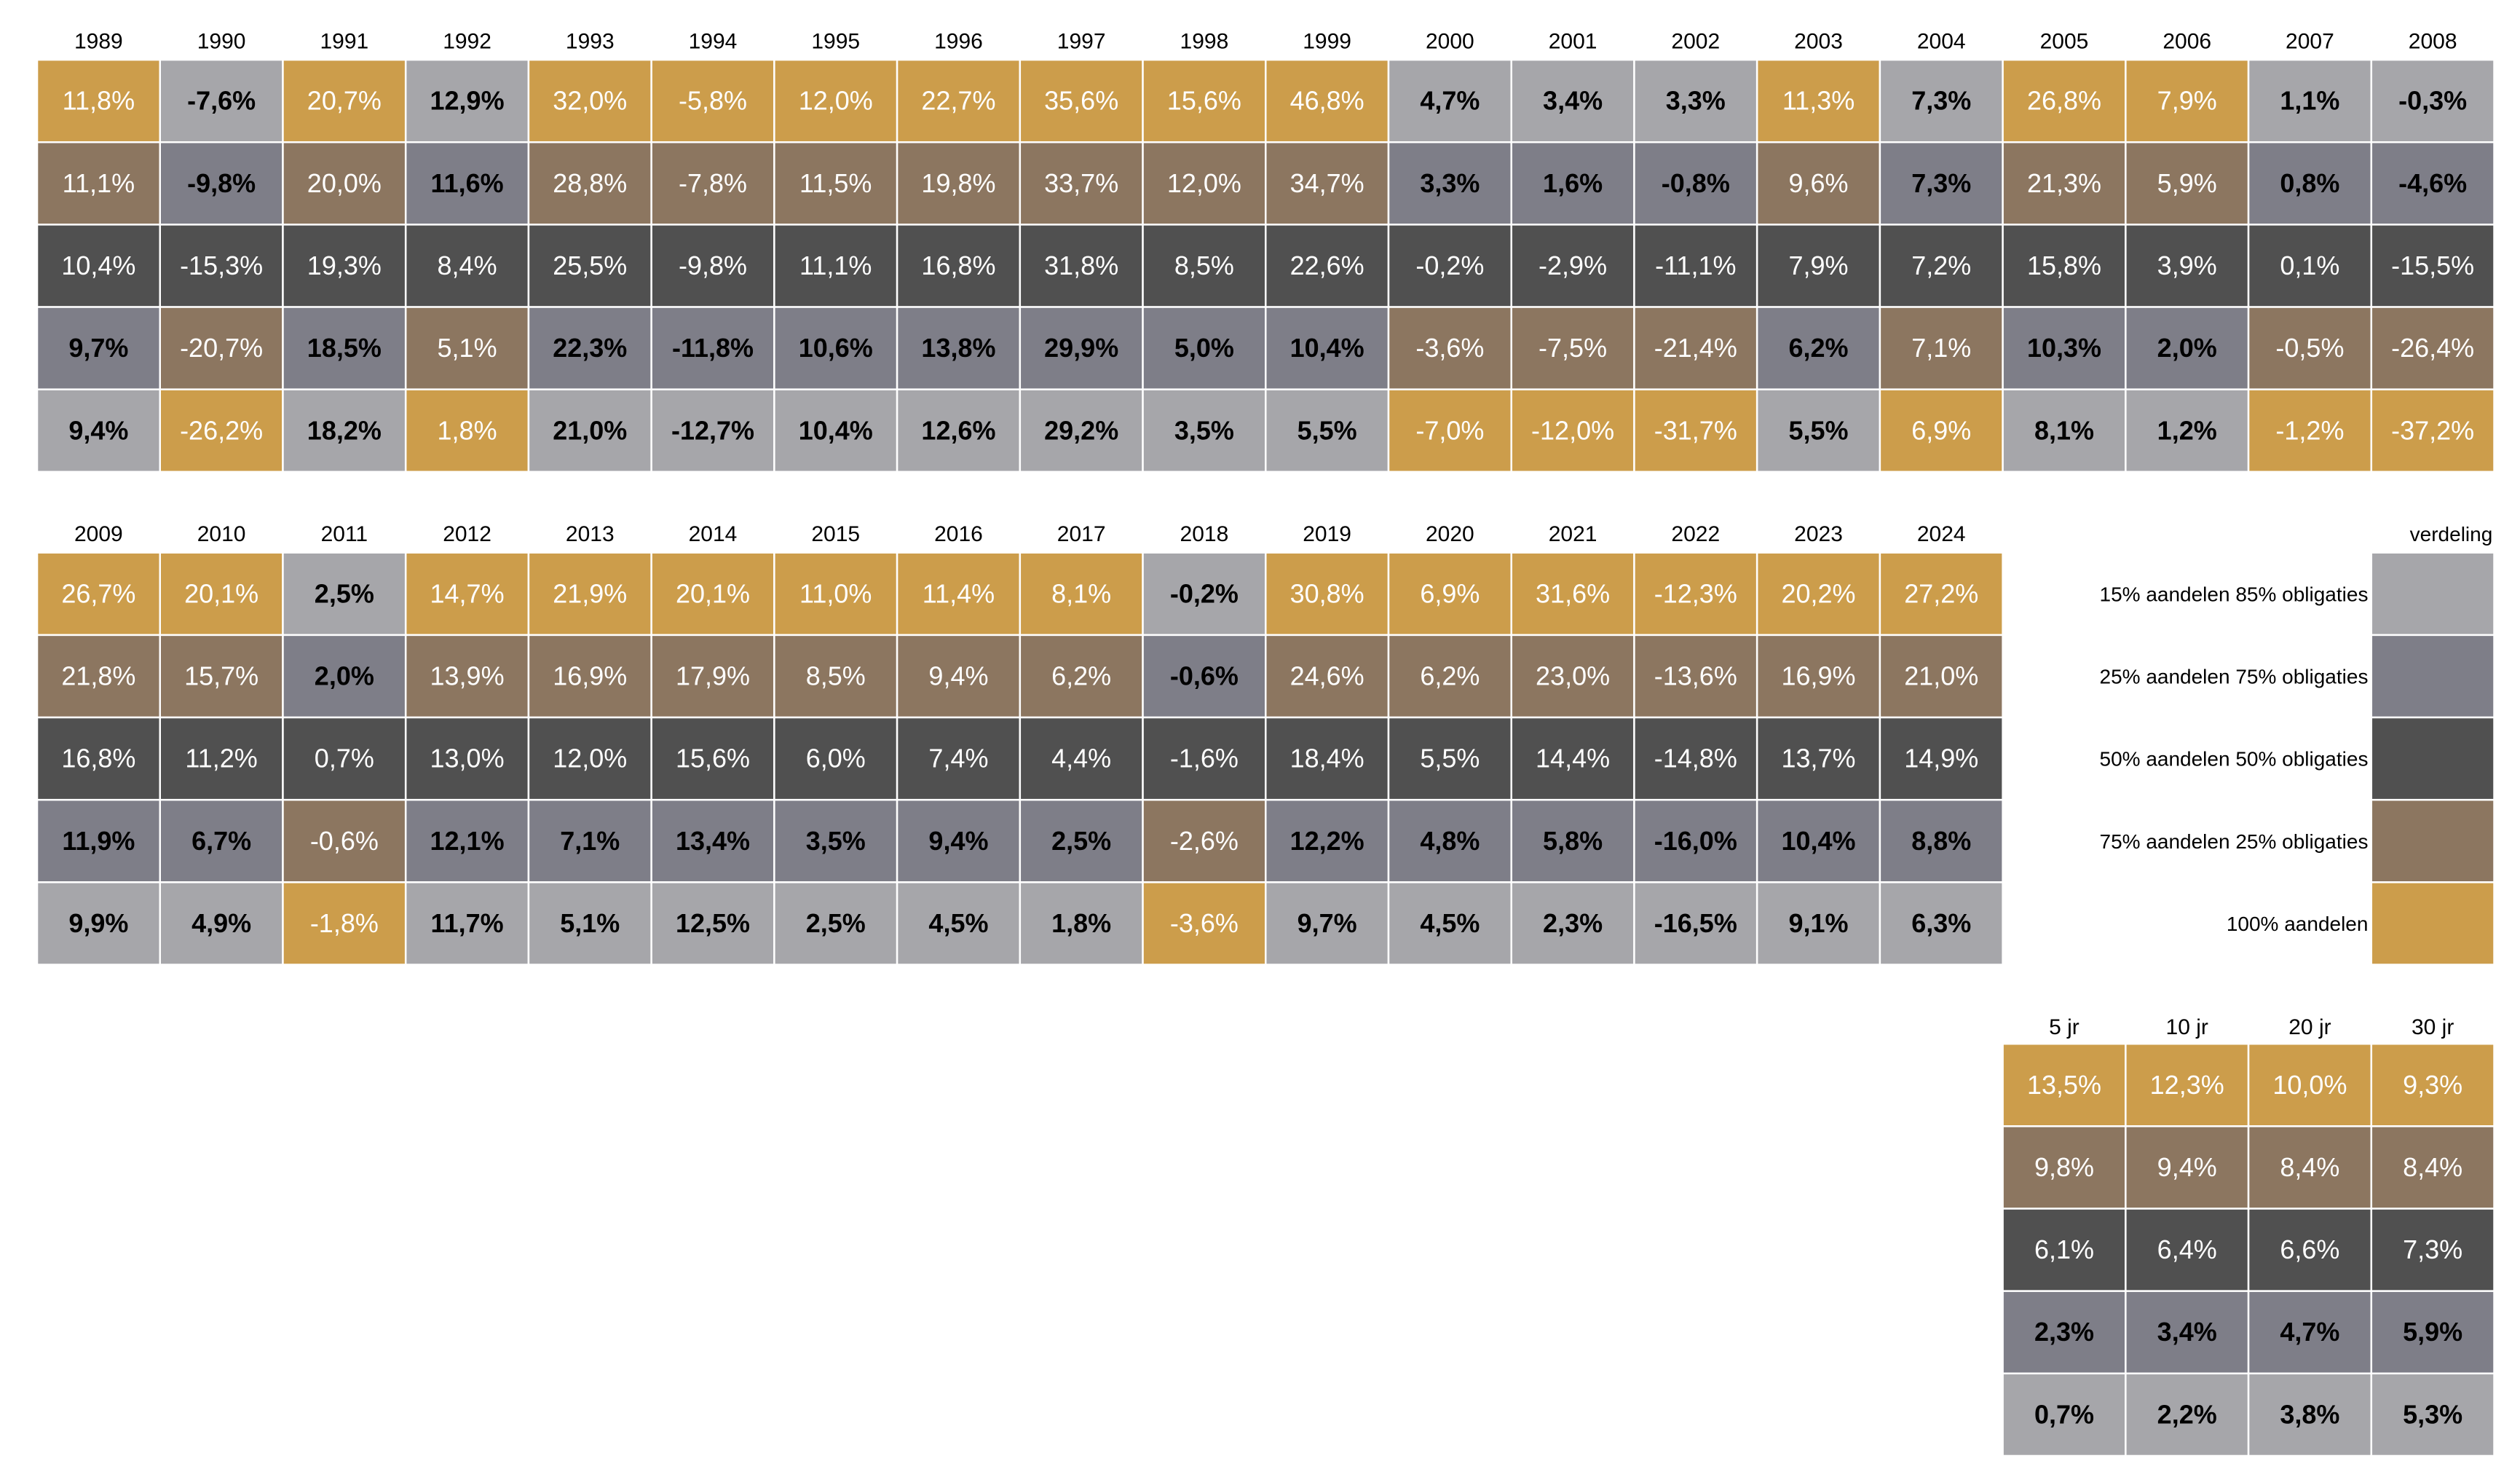  What do you see at coordinates (2432, 1249) in the screenshot?
I see `return-value: 7,3%` at bounding box center [2432, 1249].